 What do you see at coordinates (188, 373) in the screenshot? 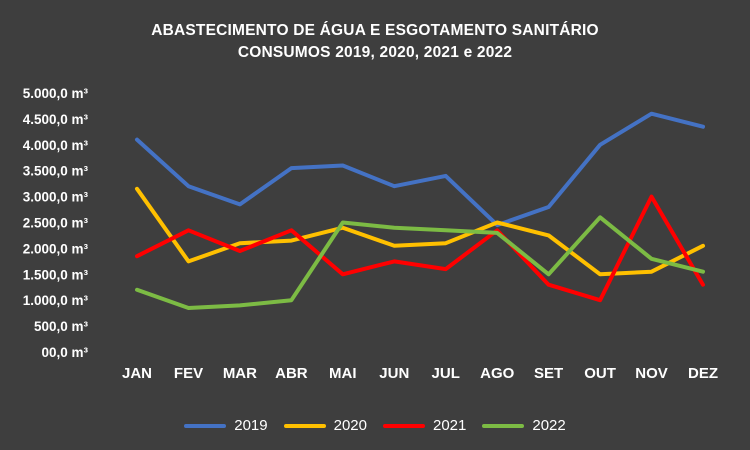
I see `x-axis-tick-label: FEV` at bounding box center [188, 373].